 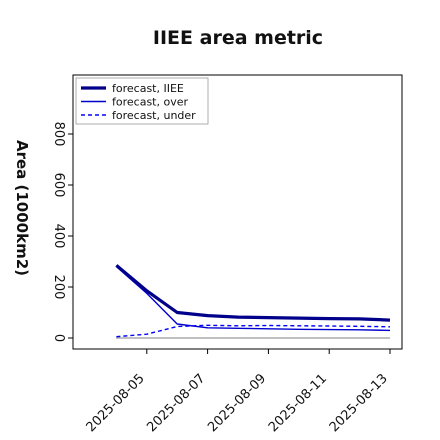 I want to click on x-tick-label: 2025-08-13, so click(x=359, y=403).